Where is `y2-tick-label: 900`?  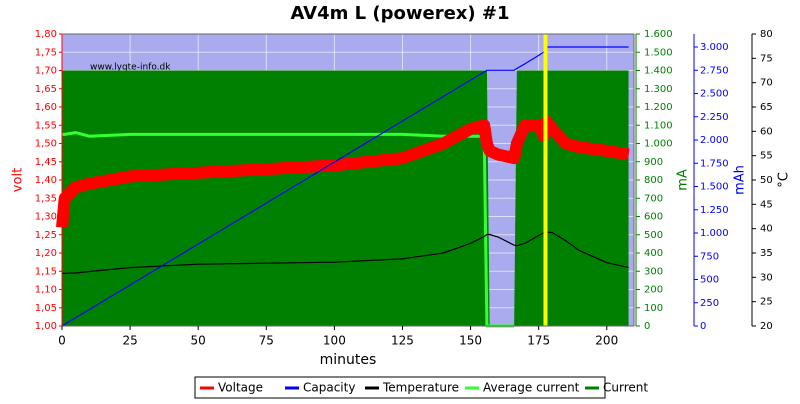 y2-tick-label: 900 is located at coordinates (653, 162).